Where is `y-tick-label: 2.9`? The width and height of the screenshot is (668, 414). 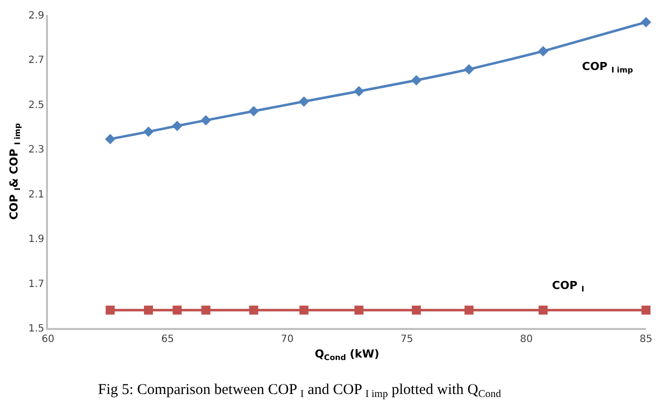
y-tick-label: 2.9 is located at coordinates (36, 16).